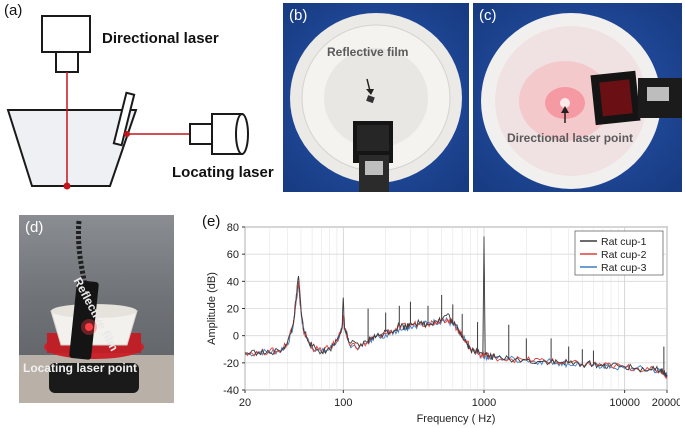 Image resolution: width=685 pixels, height=428 pixels. I want to click on directional-laser-body, so click(66, 34).